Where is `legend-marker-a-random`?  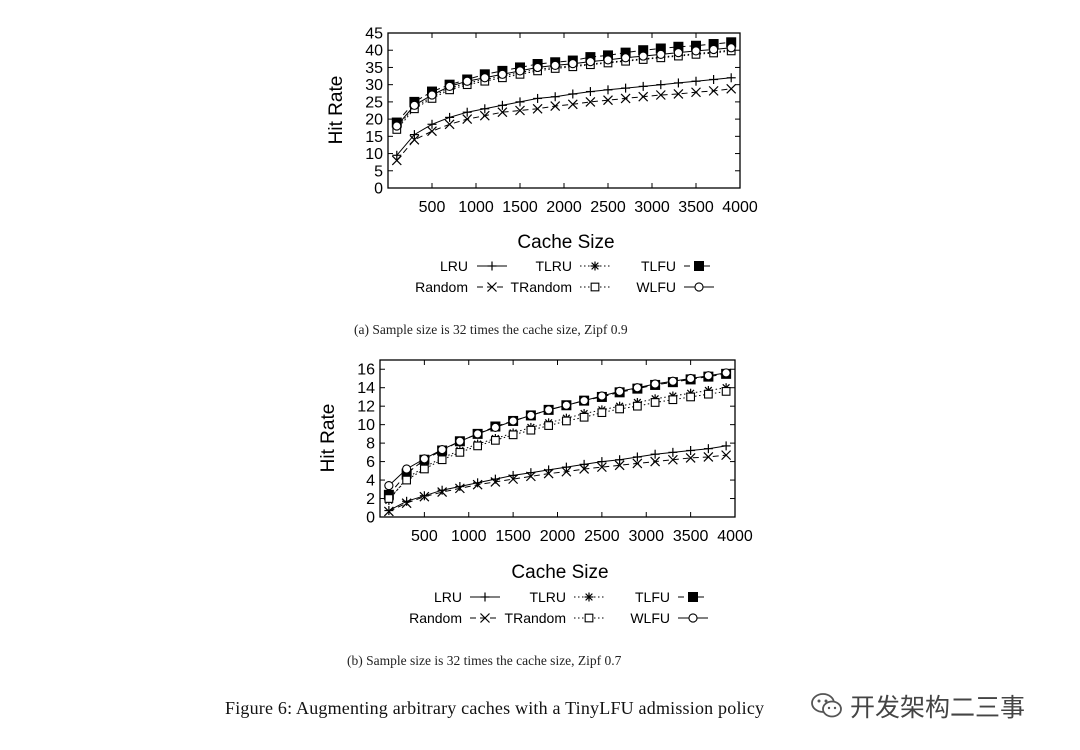 legend-marker-a-random is located at coordinates (492, 287).